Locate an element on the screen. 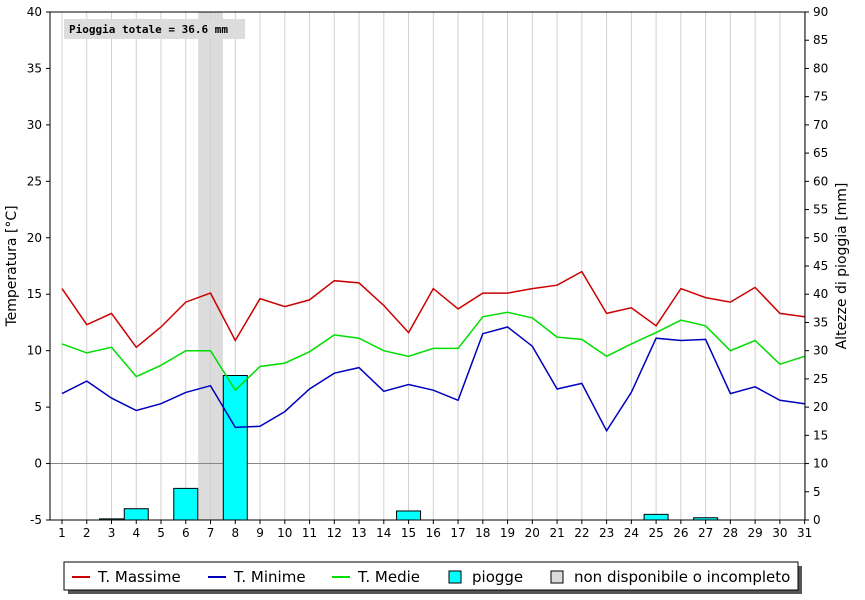  x-tick-label: 16 is located at coordinates (433, 533).